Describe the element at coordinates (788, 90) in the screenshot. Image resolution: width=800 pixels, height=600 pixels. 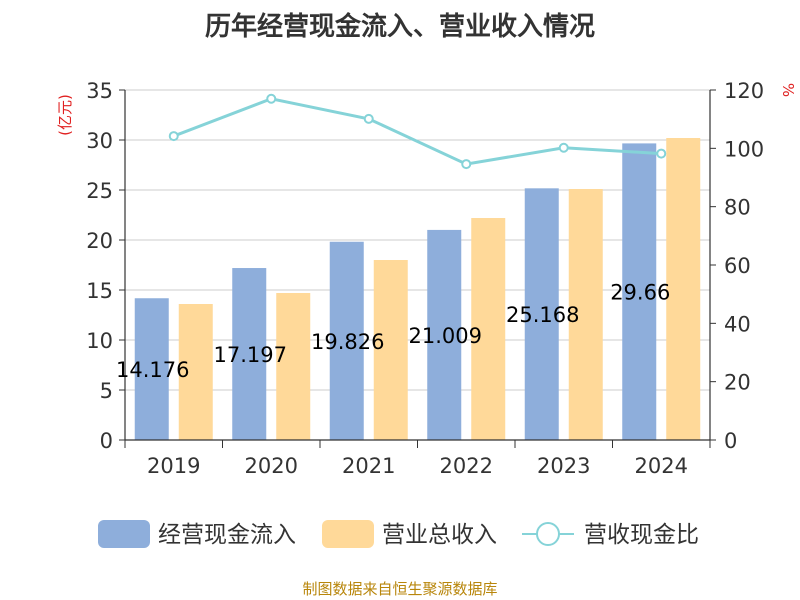
I see `y-right-axis-label: %` at that location.